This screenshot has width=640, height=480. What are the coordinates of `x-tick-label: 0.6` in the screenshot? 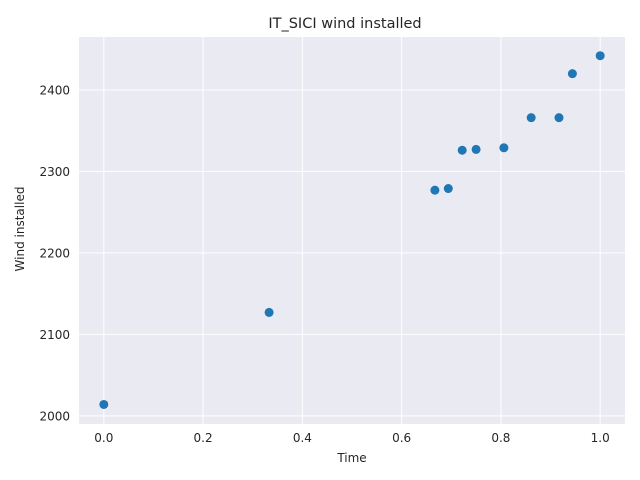 It's located at (401, 438).